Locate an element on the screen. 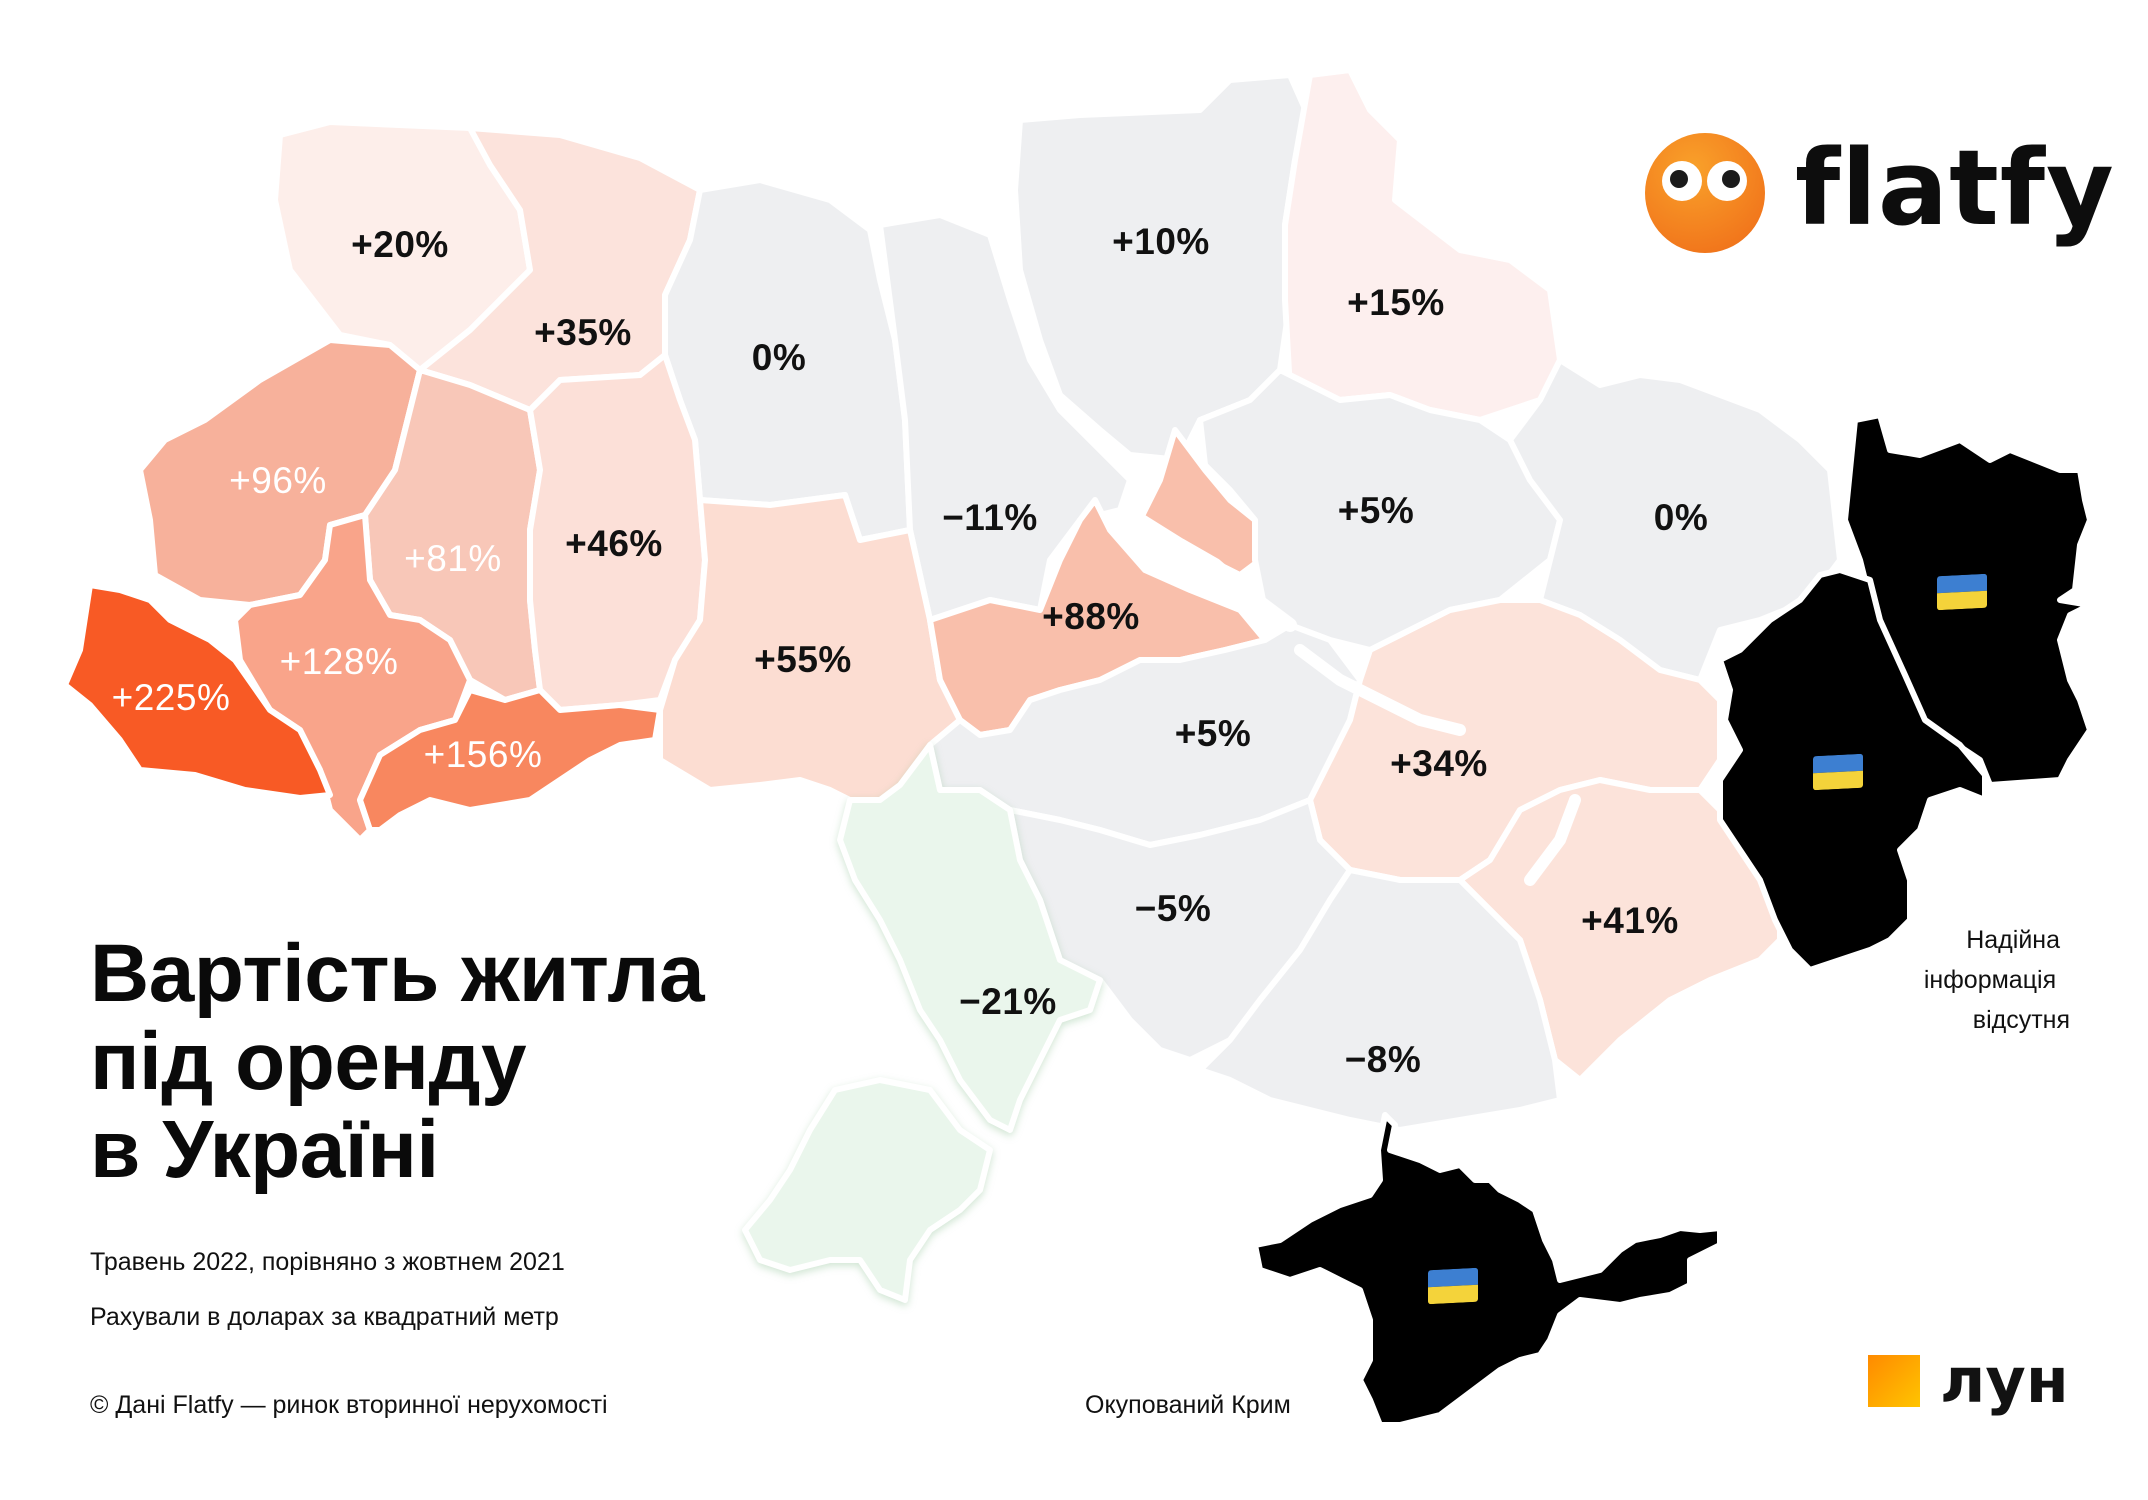 This screenshot has height=1500, width=2148. no-data-line-2: інформація is located at coordinates (1990, 980).